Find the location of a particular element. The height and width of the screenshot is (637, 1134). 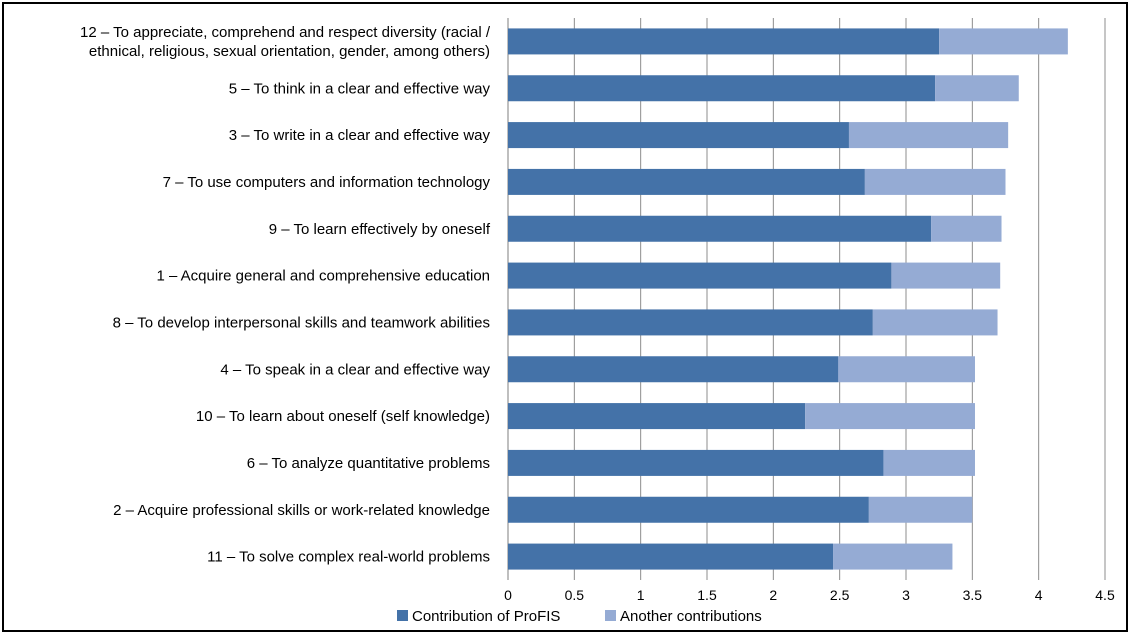

legend-label-another: Another contributions is located at coordinates (691, 616).